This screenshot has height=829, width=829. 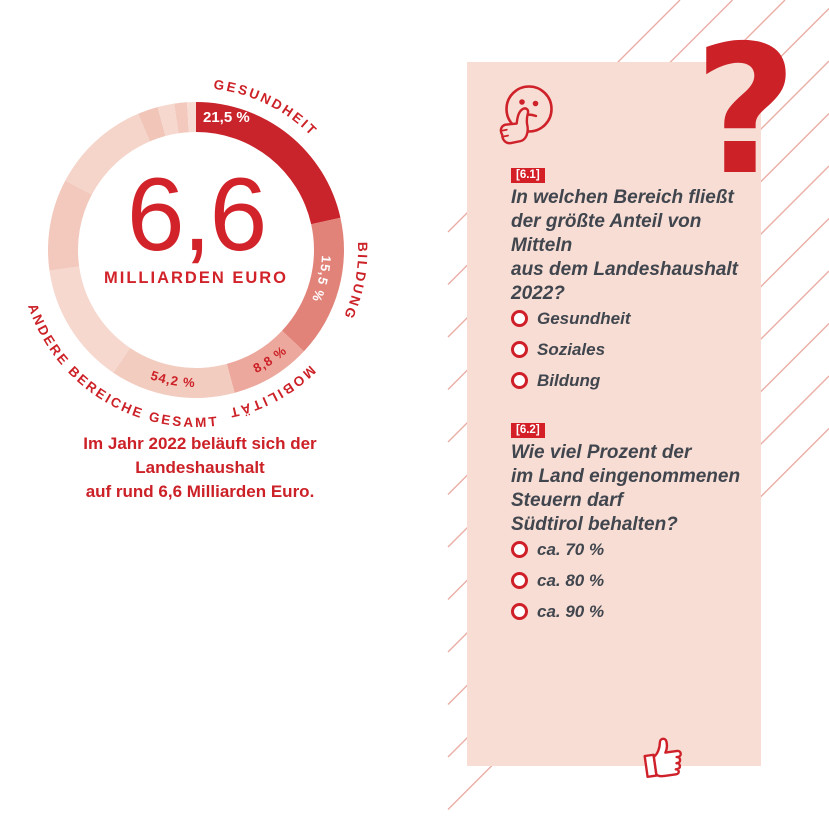 What do you see at coordinates (636, 380) in the screenshot?
I see `radio-option: Bildung` at bounding box center [636, 380].